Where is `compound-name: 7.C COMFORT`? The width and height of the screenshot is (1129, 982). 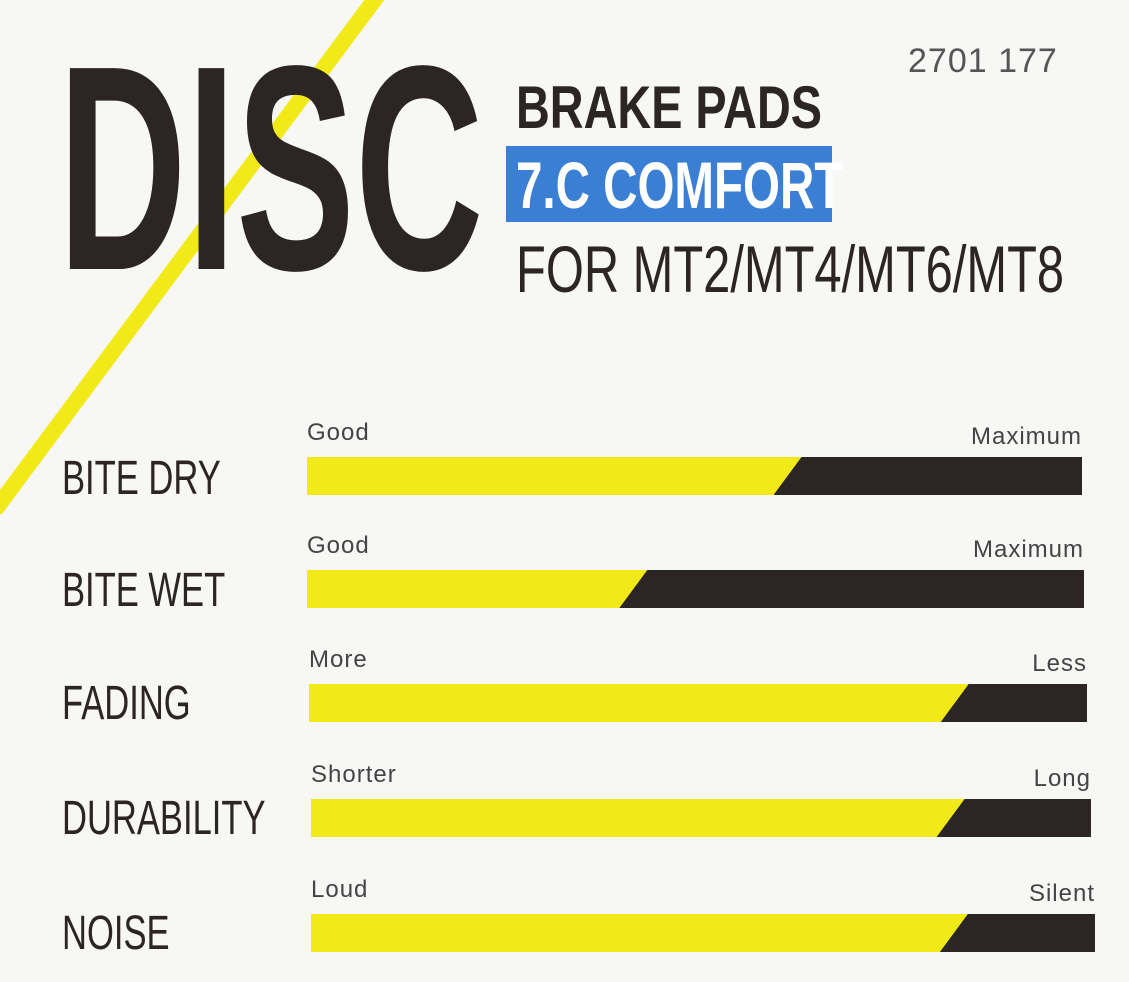
compound-name: 7.C COMFORT is located at coordinates (743, 185).